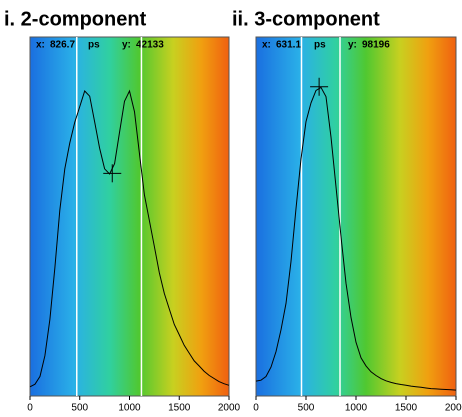 This screenshot has height=417, width=462. Describe the element at coordinates (306, 19) in the screenshot. I see `panel-title: ii. 3-component` at that location.